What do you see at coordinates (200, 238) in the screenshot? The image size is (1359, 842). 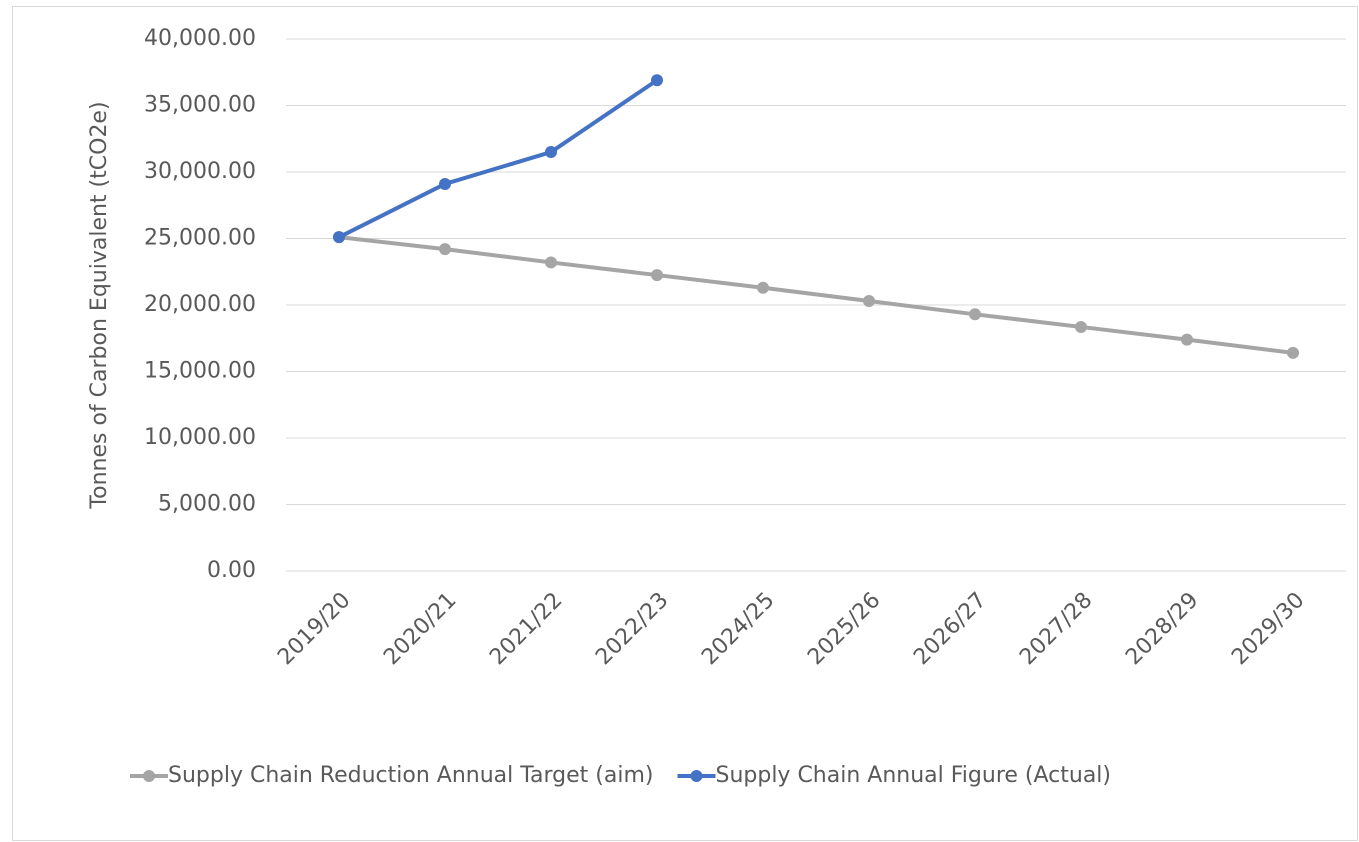 I see `y-tick-label: 25,000.00` at bounding box center [200, 238].